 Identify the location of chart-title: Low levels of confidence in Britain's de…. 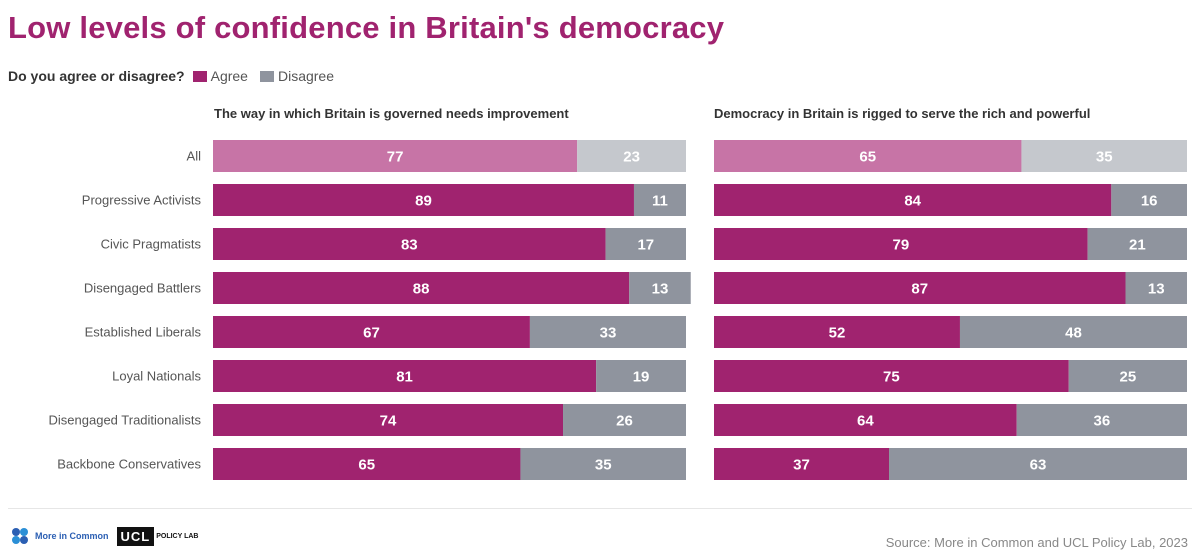
(366, 27).